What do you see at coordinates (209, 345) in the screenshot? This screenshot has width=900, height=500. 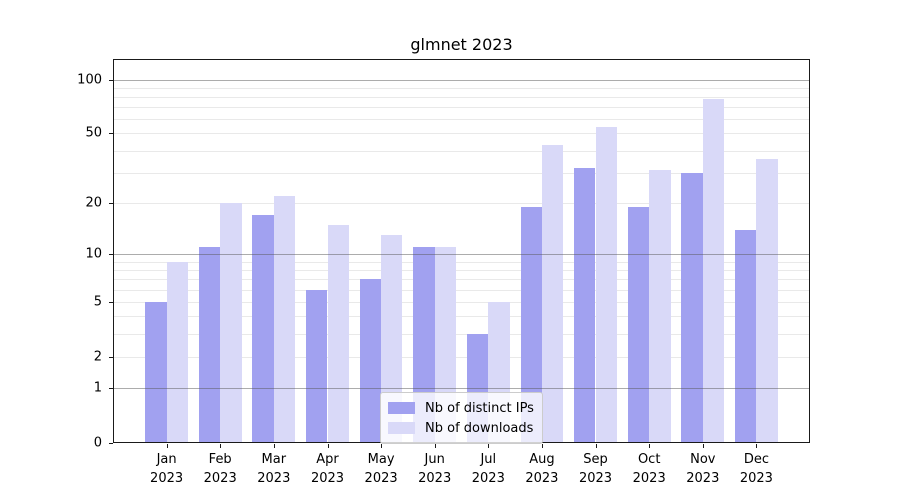 I see `bar-distinct-ips-feb` at bounding box center [209, 345].